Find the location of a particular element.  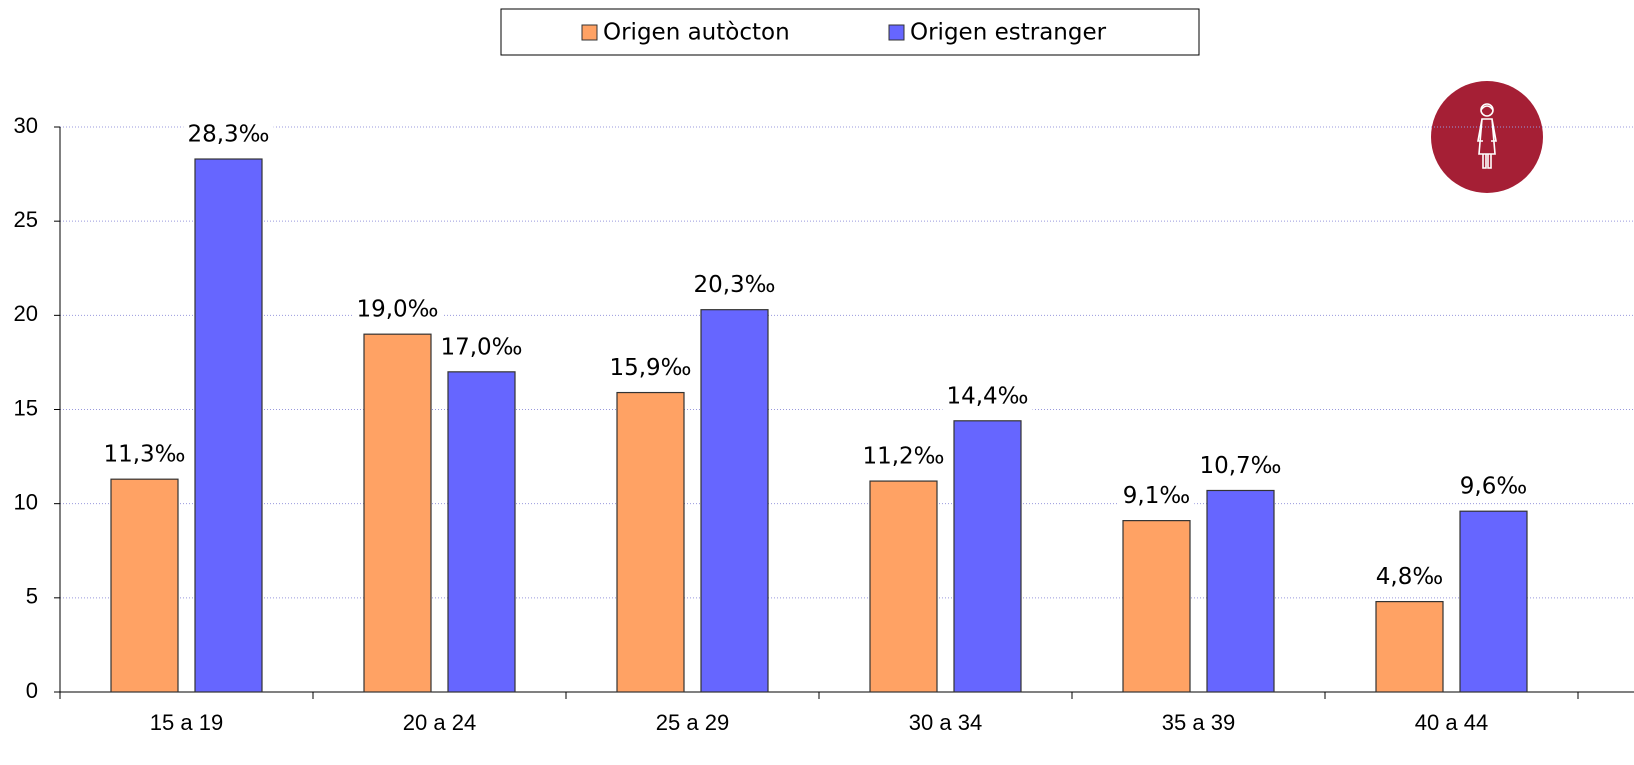

legend-label: Origen estranger is located at coordinates (1008, 33).